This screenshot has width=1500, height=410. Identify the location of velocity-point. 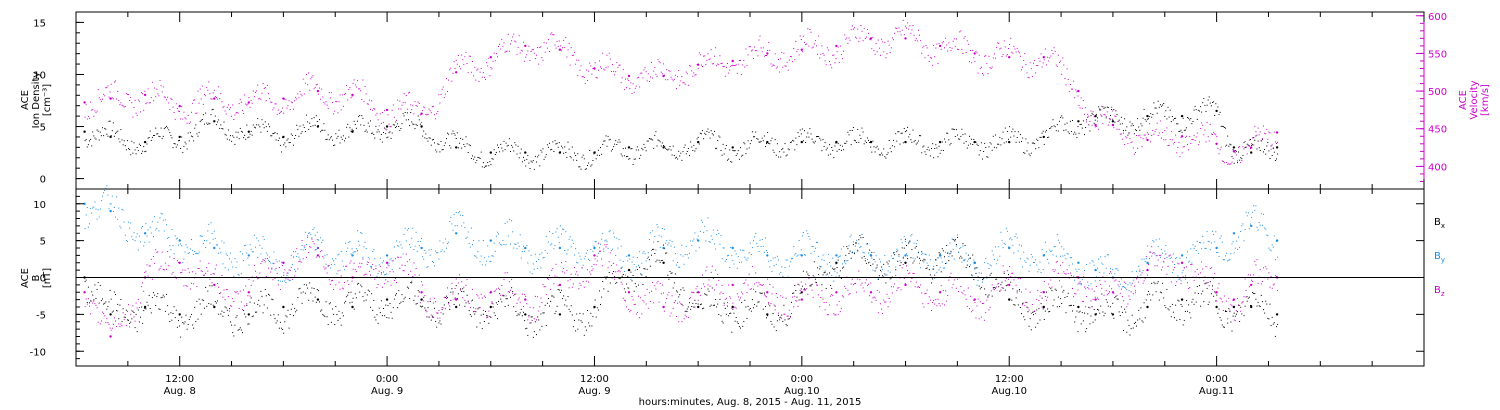
(1216, 143).